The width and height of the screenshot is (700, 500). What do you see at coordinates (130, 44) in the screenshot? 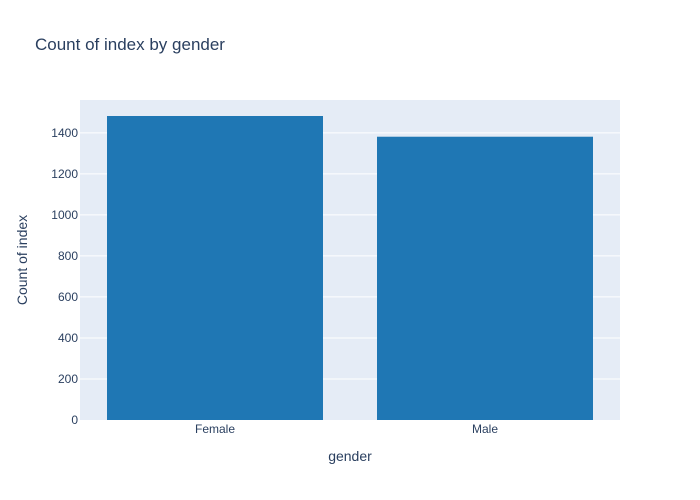
I see `chart-title: Count of index by gender` at bounding box center [130, 44].